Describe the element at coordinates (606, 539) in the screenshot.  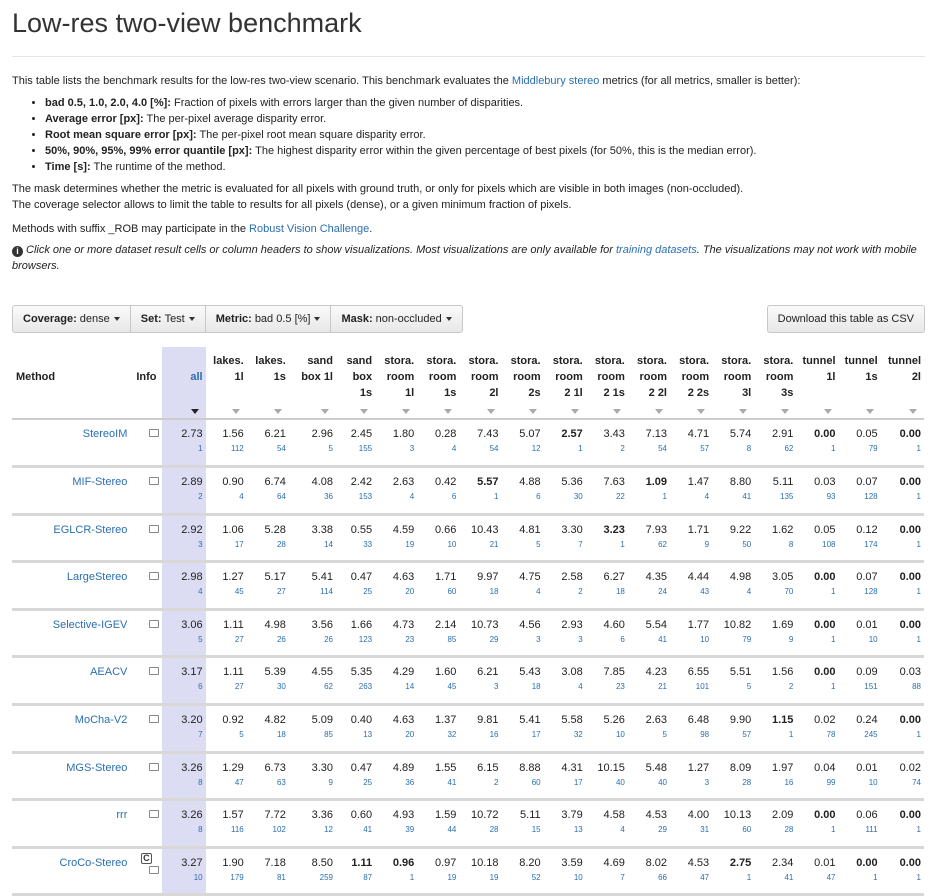
I see `result-cell: 3.23 1` at that location.